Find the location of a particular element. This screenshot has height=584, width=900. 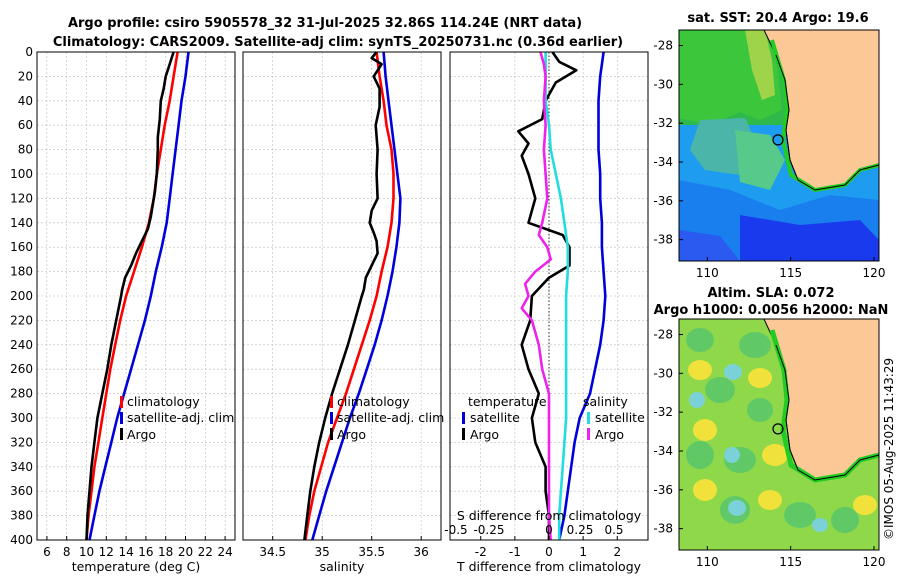

s-tick: 0 is located at coordinates (549, 530).